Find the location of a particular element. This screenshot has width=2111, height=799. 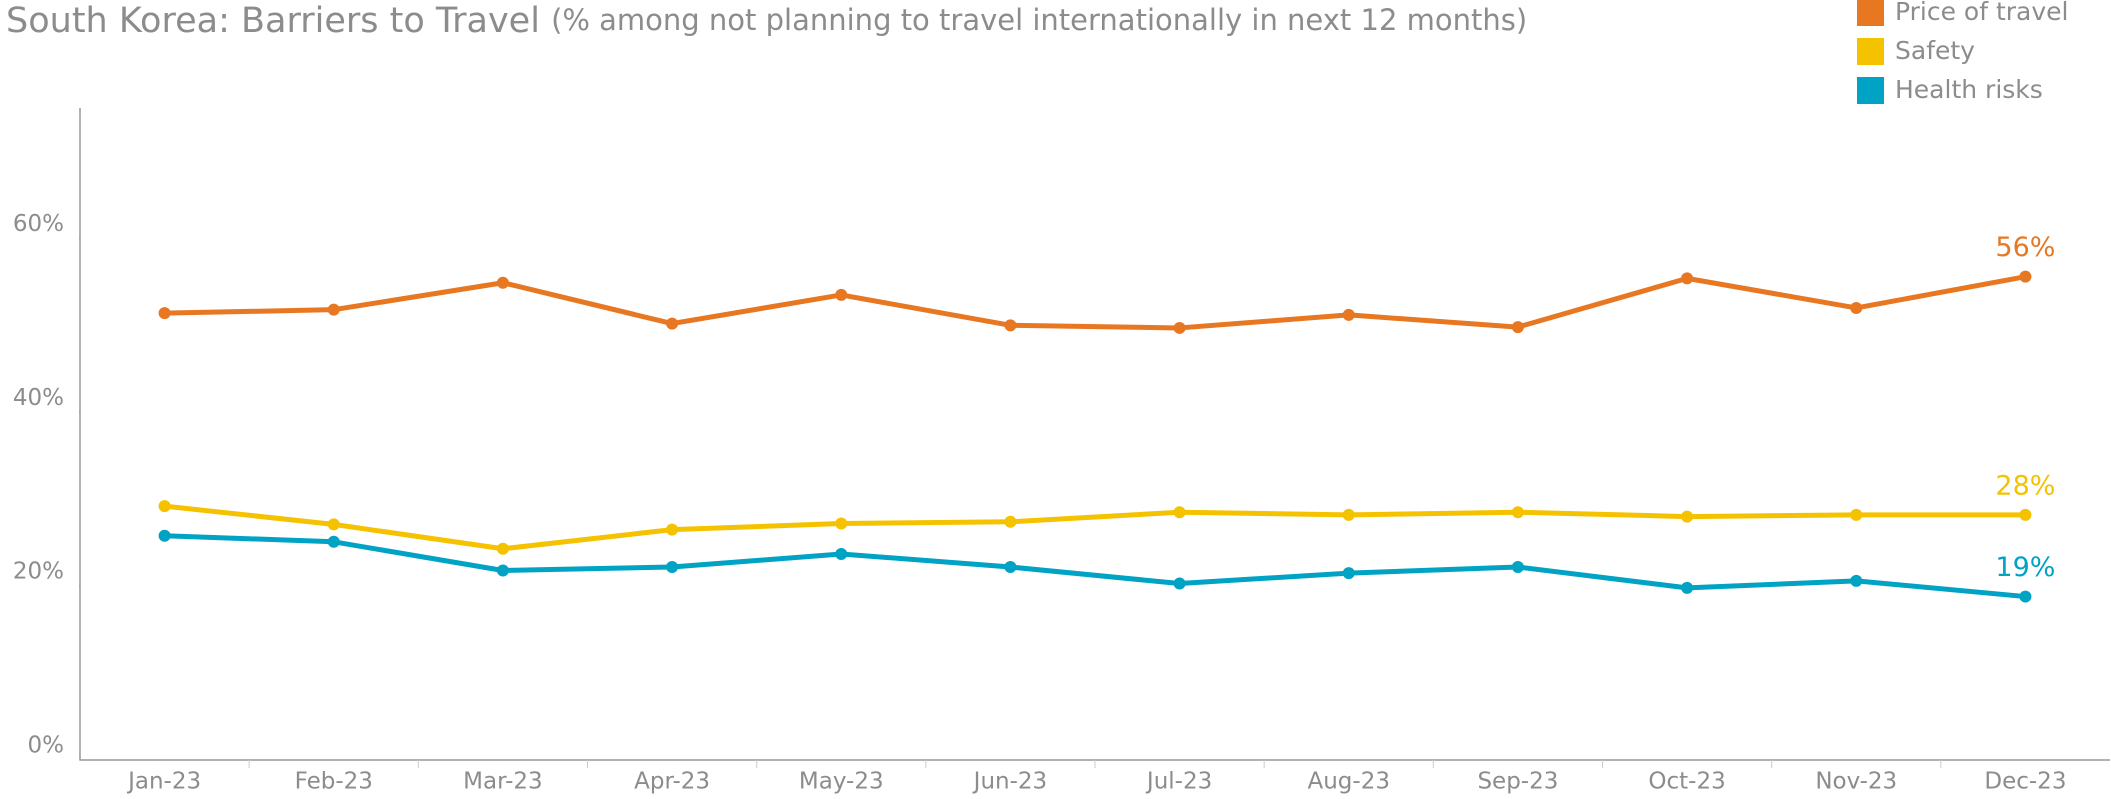

x-tick-label: Feb-23 is located at coordinates (334, 782).